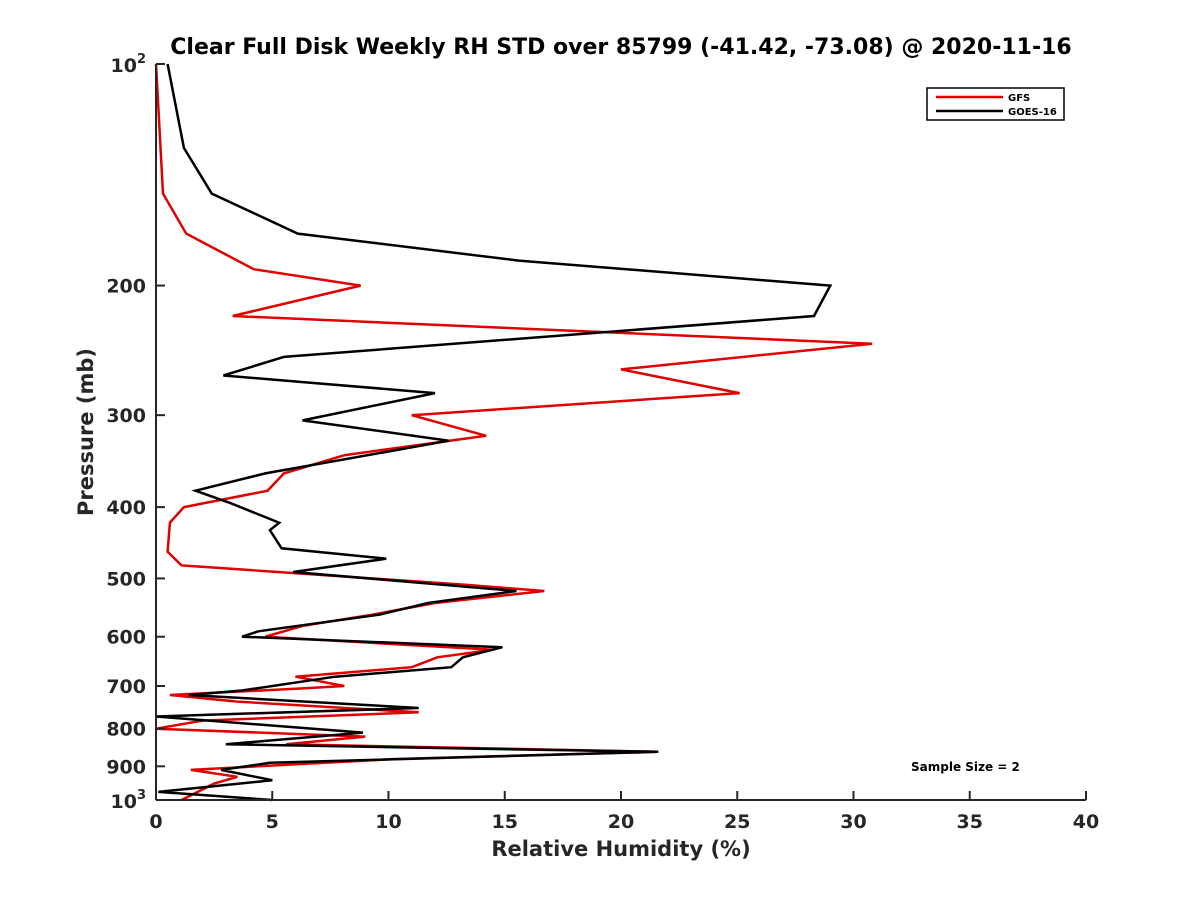  What do you see at coordinates (126, 730) in the screenshot?
I see `y-tick-label: 800` at bounding box center [126, 730].